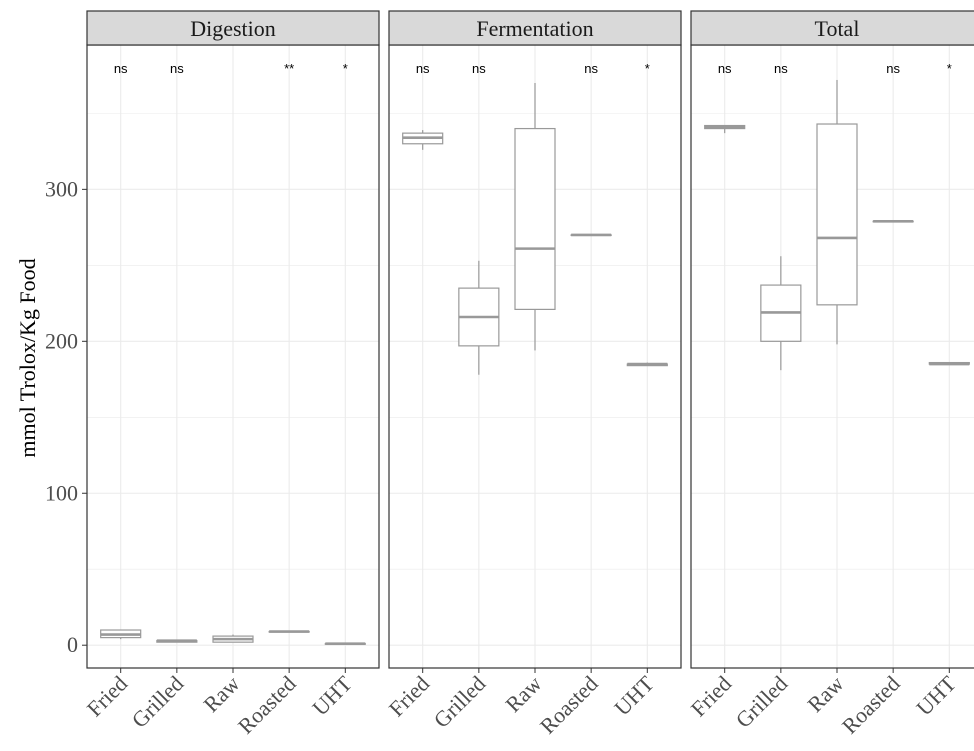 The image size is (974, 751). I want to click on strip-label: Fermentation, so click(534, 28).